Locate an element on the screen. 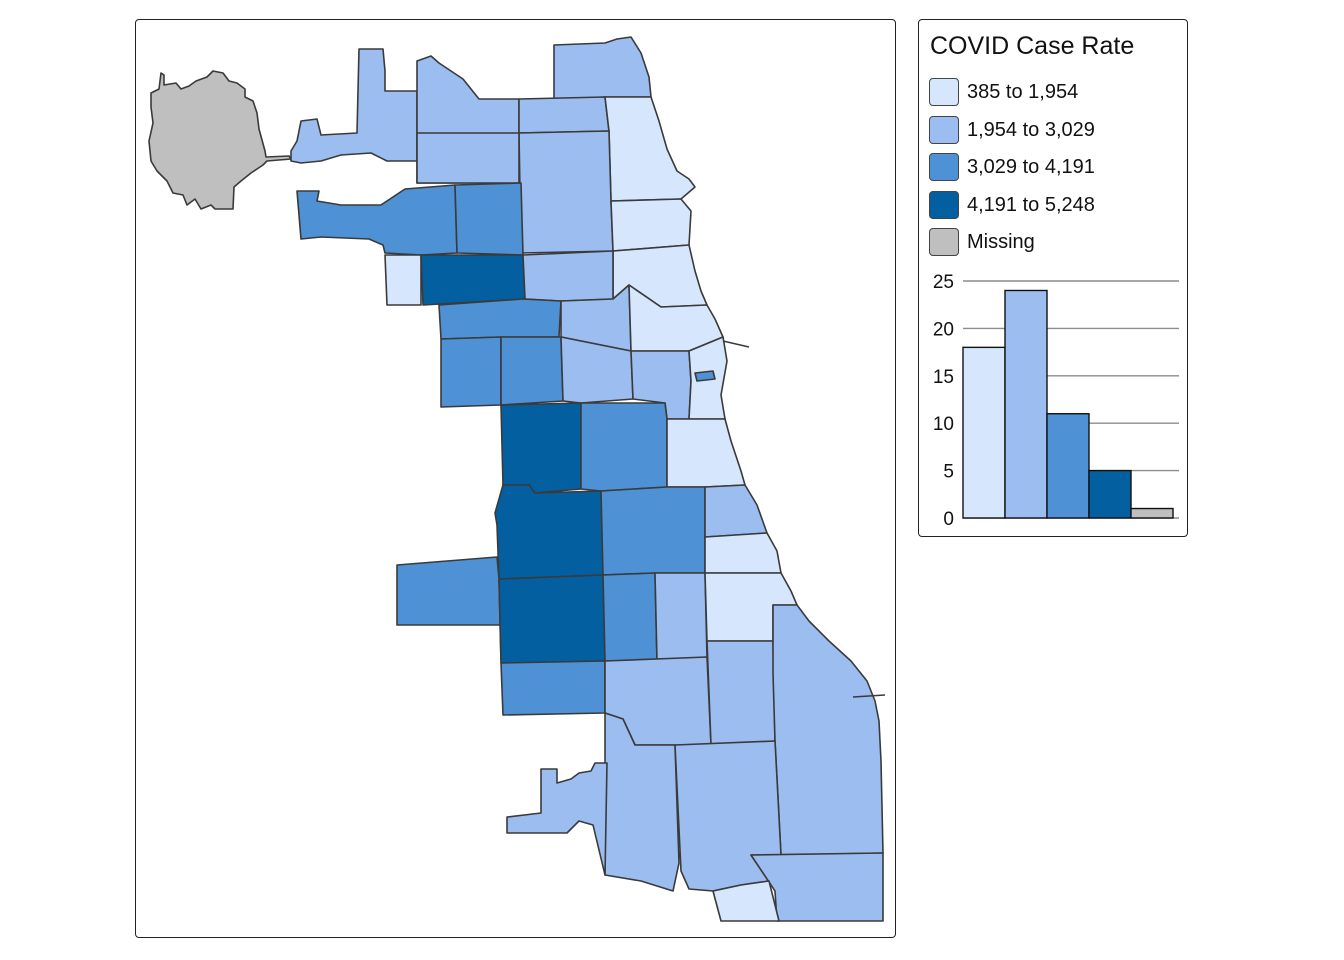 The image size is (1344, 960). region-montclare is located at coordinates (403, 280).